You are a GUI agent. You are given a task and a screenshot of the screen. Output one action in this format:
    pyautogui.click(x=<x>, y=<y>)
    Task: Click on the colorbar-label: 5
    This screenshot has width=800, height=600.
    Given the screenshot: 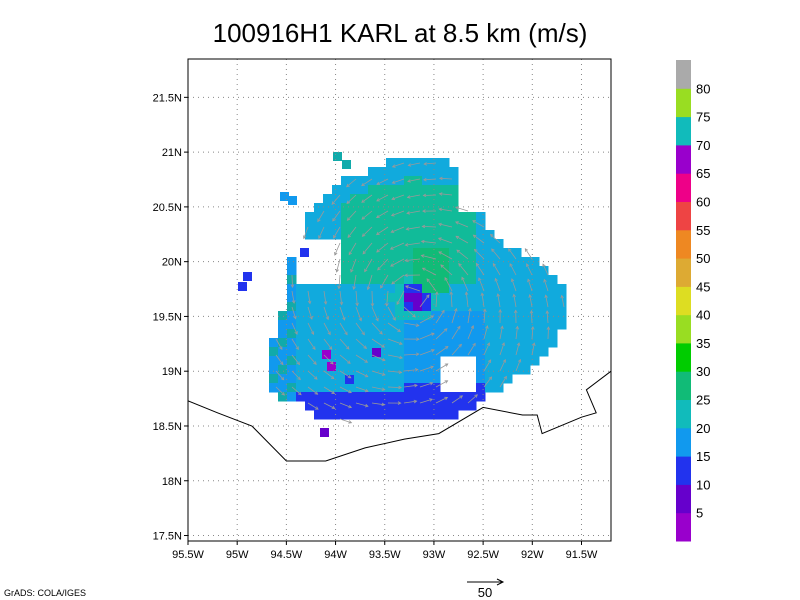 What is the action you would take?
    pyautogui.click(x=699, y=513)
    